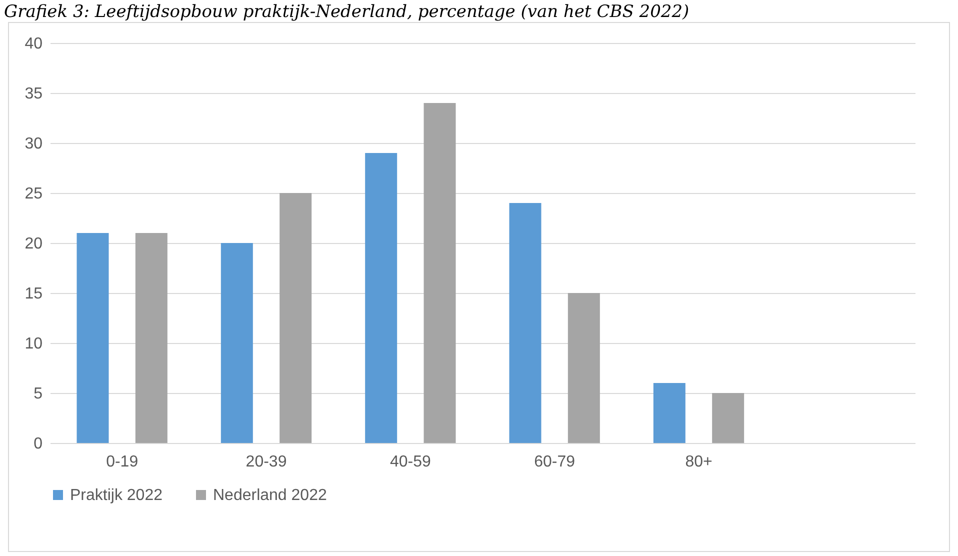 This screenshot has width=958, height=556. Describe the element at coordinates (33, 294) in the screenshot. I see `y-tick-label: 15` at that location.